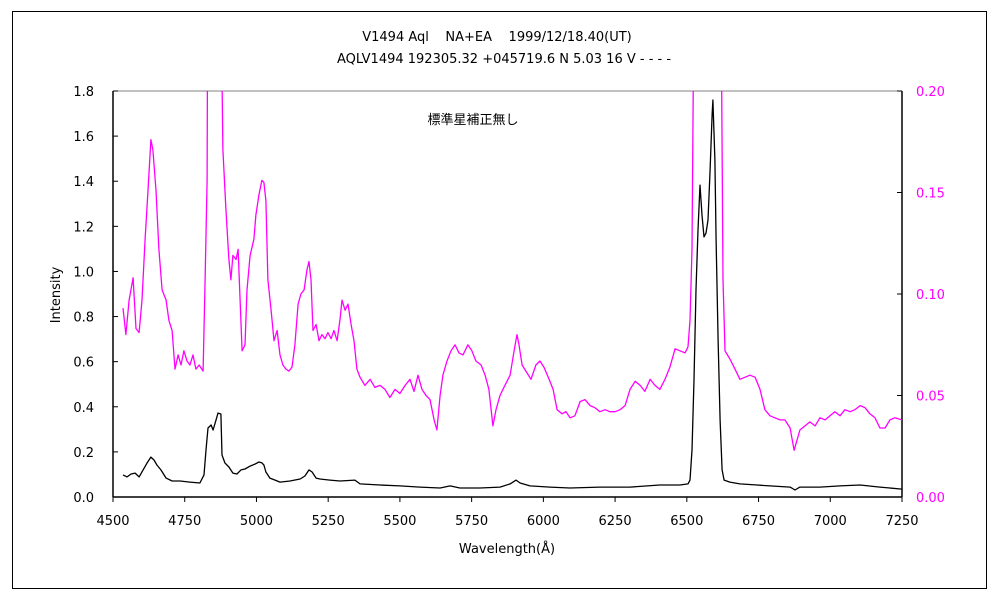 This screenshot has width=1000, height=600. What do you see at coordinates (83, 363) in the screenshot?
I see `y-left-tick-label: 0.6` at bounding box center [83, 363].